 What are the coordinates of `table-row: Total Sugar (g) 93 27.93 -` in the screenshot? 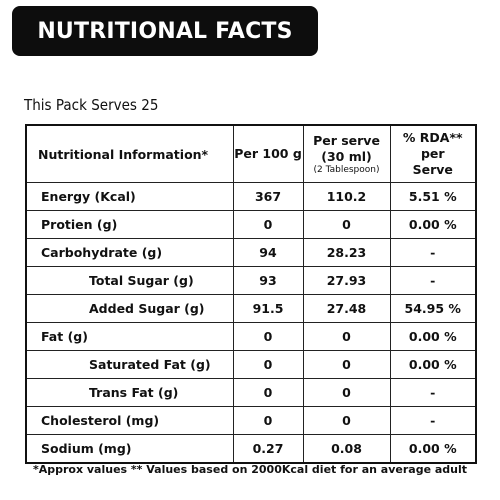 It's located at (251, 280).